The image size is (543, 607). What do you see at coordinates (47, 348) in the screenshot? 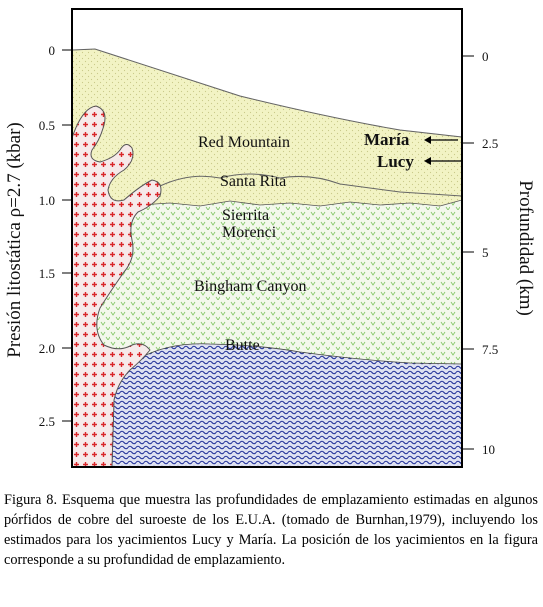
I see `left-tick-label: 2.0` at bounding box center [47, 348].